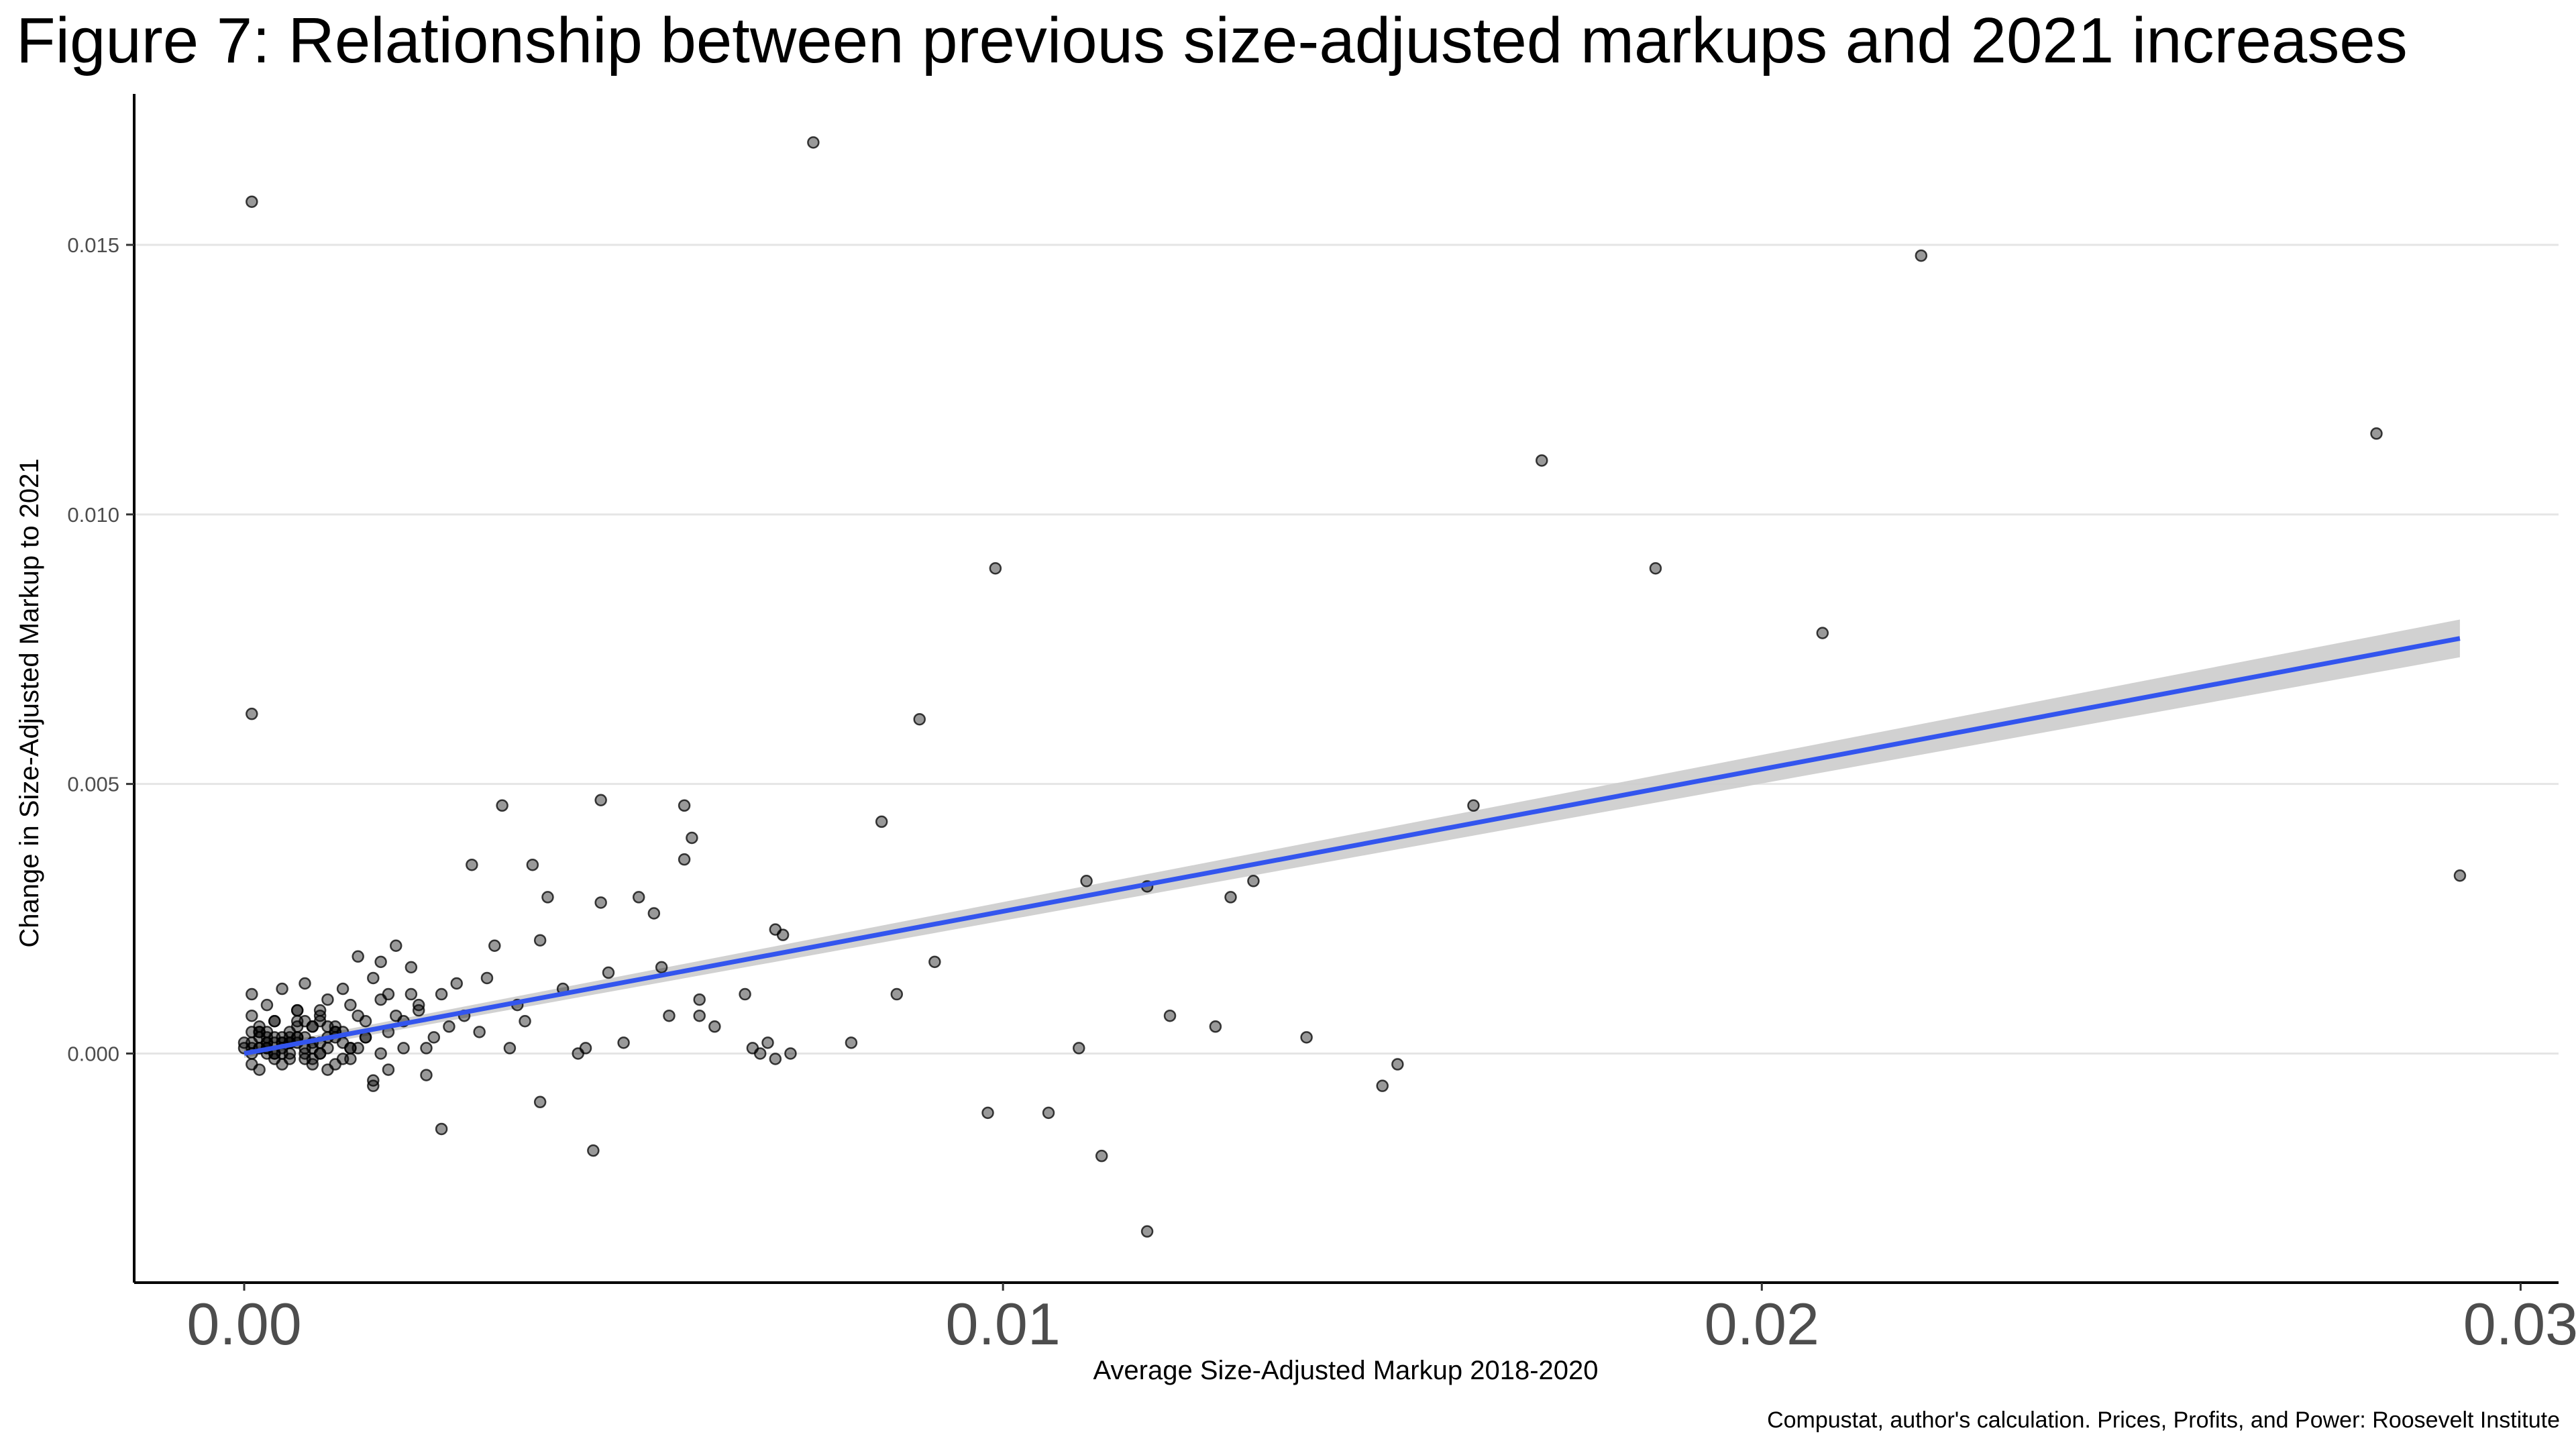 The image size is (2576, 1449). I want to click on y-tick-label: 0.000, so click(93, 1053).